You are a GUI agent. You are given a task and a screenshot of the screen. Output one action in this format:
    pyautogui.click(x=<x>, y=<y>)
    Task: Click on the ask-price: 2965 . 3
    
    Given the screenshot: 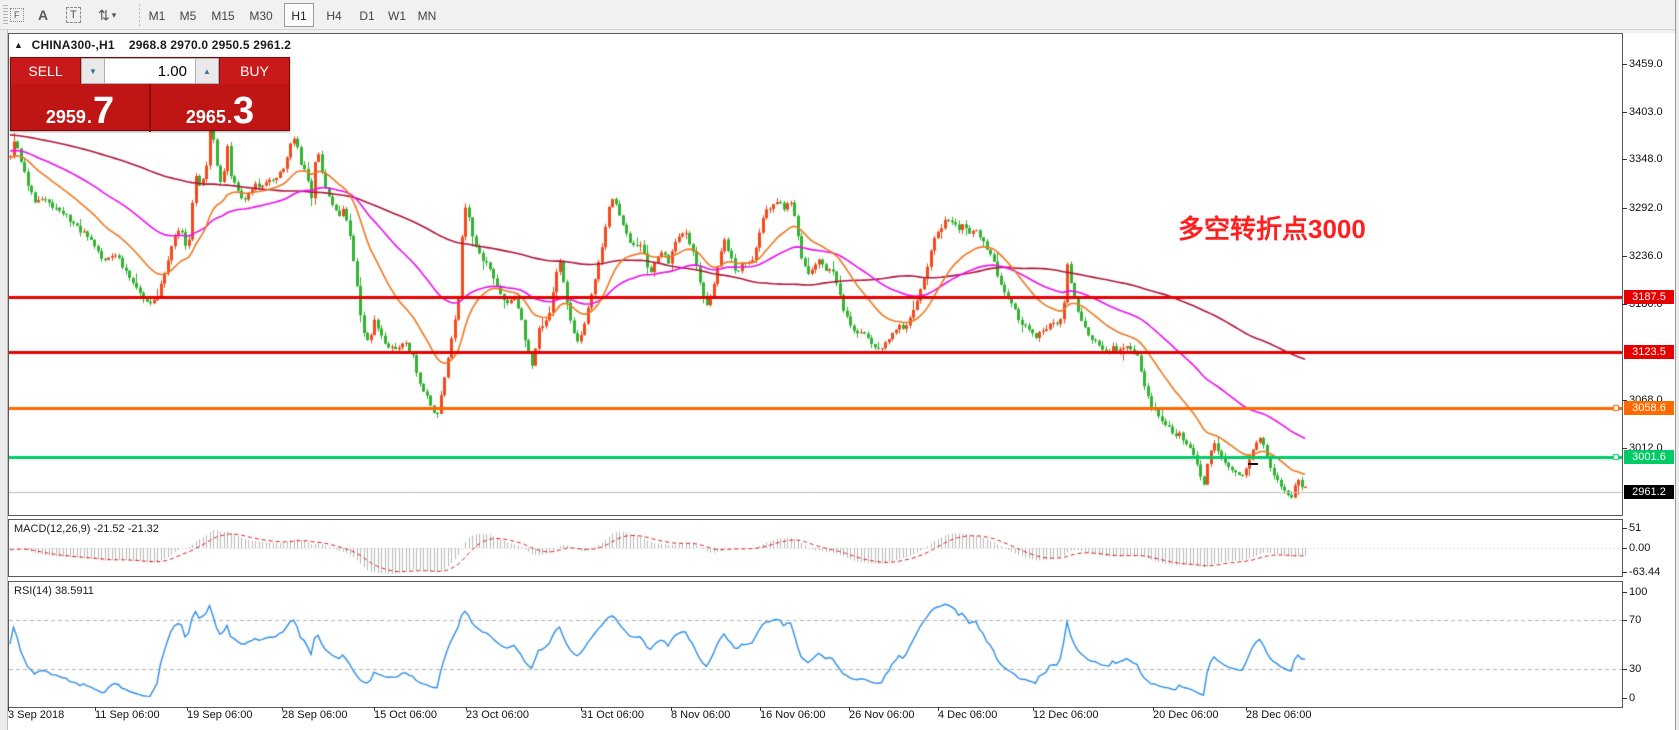 What is the action you would take?
    pyautogui.click(x=220, y=111)
    